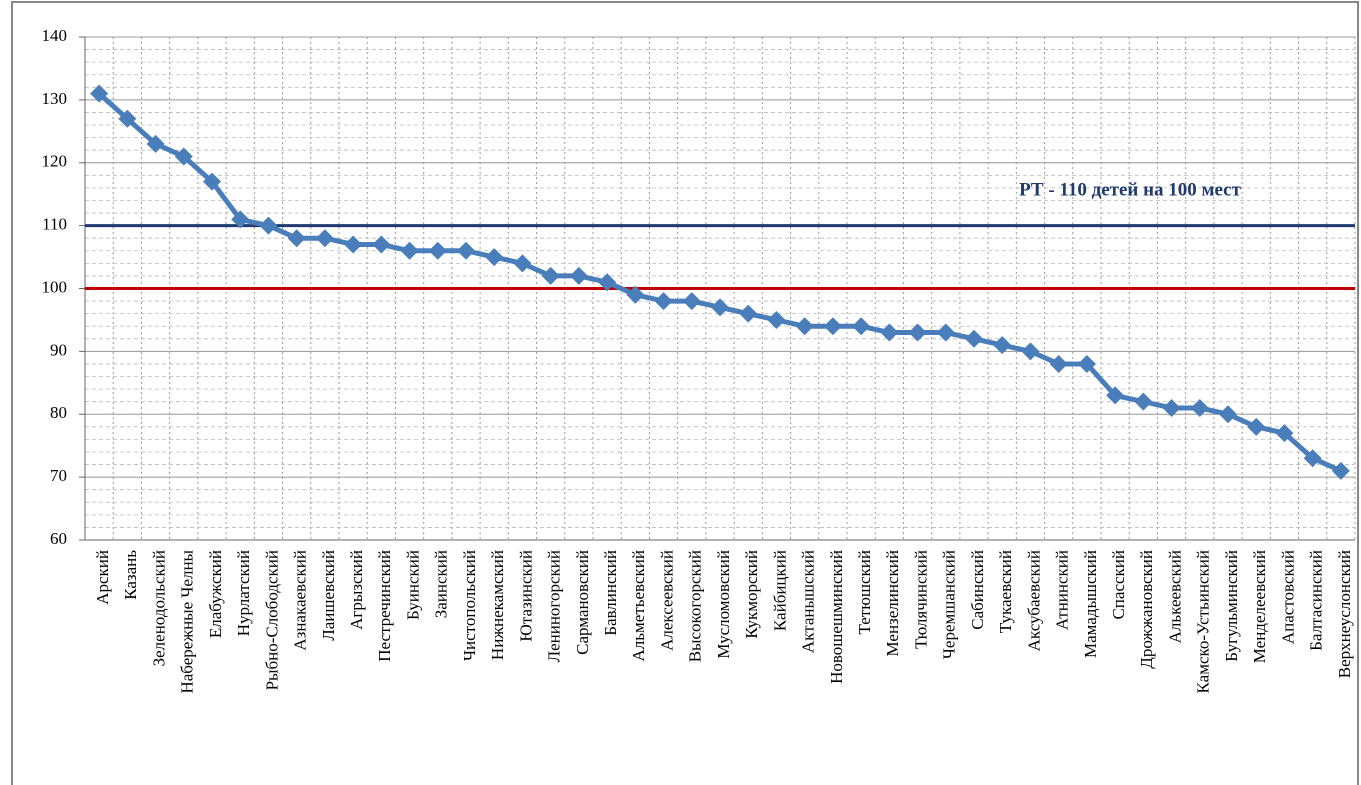  What do you see at coordinates (1287, 597) in the screenshot?
I see `x-tick-label: Апастовский` at bounding box center [1287, 597].